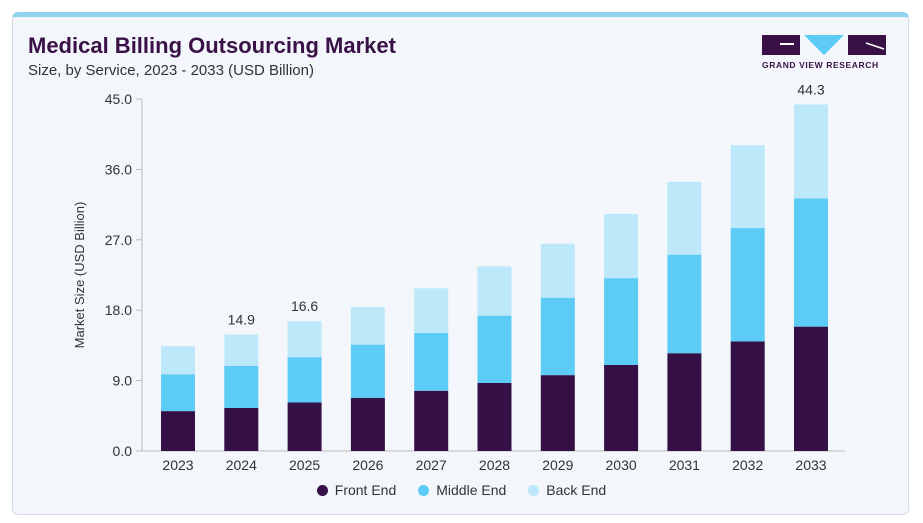  Describe the element at coordinates (123, 381) in the screenshot. I see `y-tick-label: 9.0` at that location.